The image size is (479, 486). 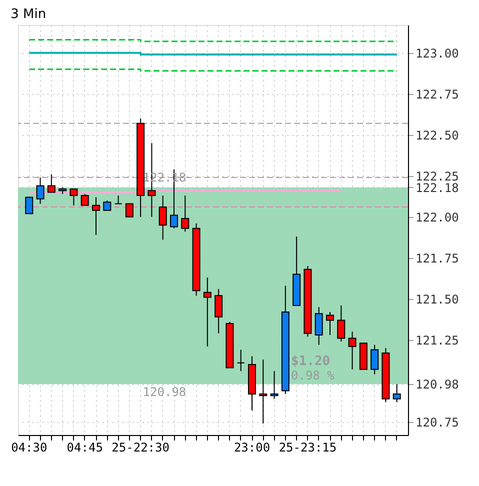 What do you see at coordinates (437, 217) in the screenshot?
I see `y-tick-label: 122.00` at bounding box center [437, 217].